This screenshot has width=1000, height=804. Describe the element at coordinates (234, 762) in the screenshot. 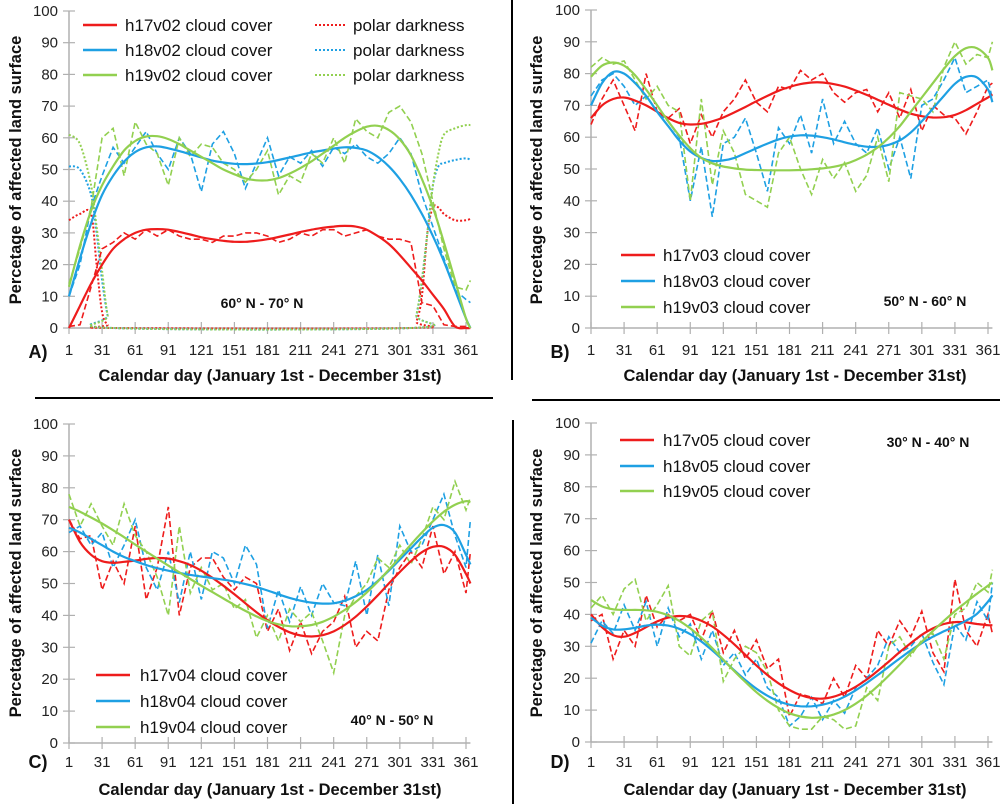

I see `x-tick-label: 151` at that location.